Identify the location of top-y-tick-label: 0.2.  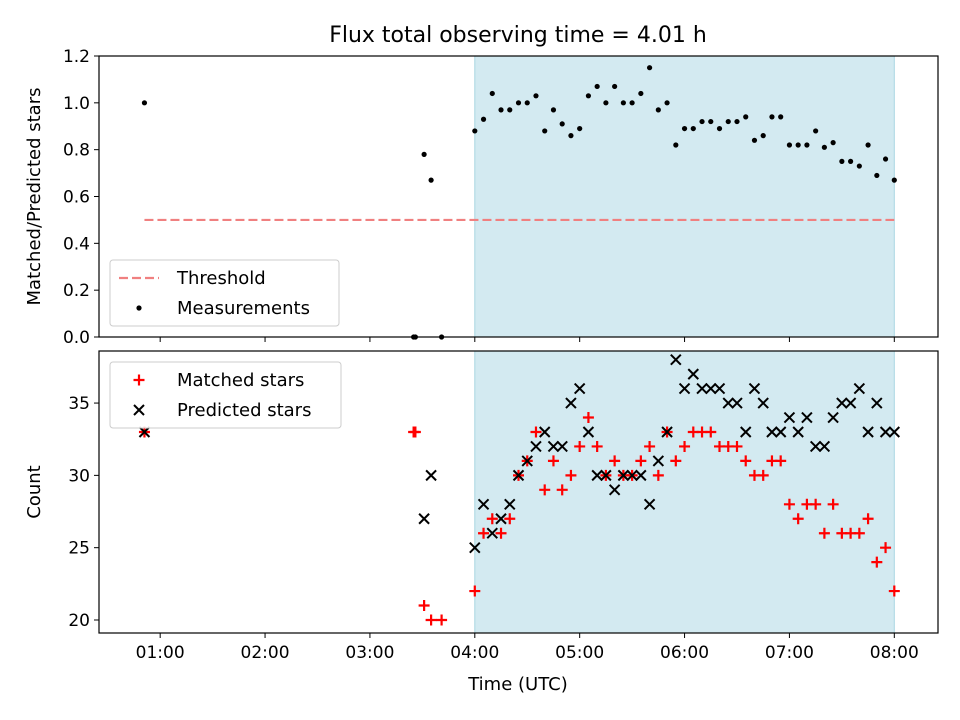
(76, 291).